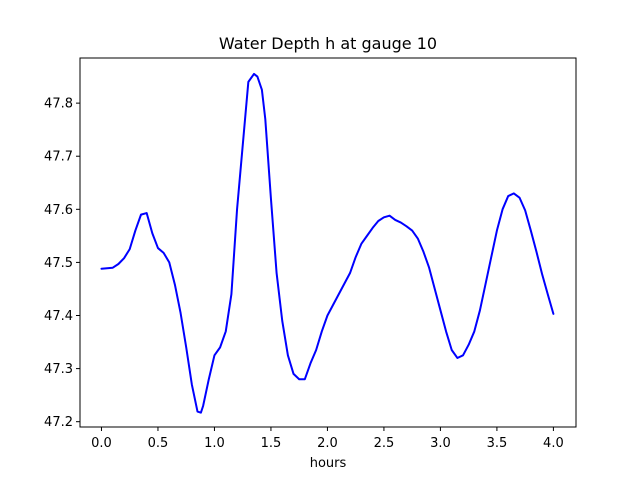 The height and width of the screenshot is (480, 640). I want to click on x-axis-label: hours, so click(328, 463).